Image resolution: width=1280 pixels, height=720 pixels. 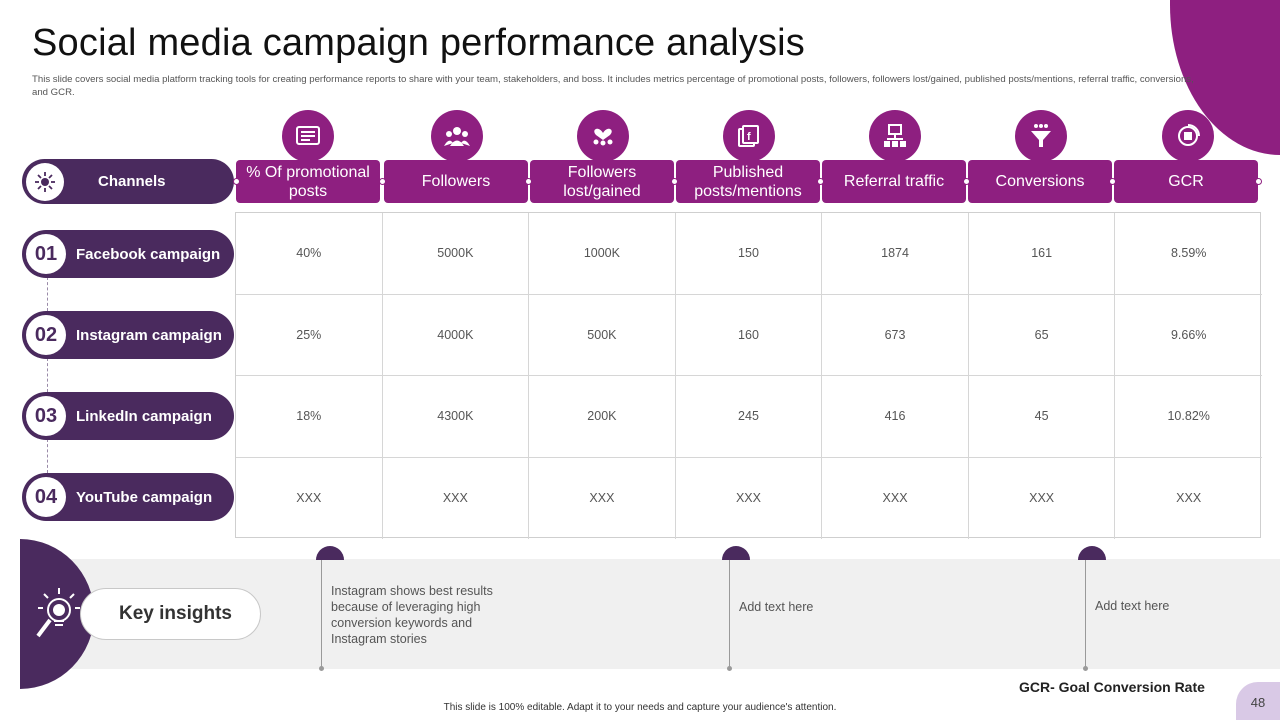 What do you see at coordinates (46, 416) in the screenshot?
I see `row-number: 03` at bounding box center [46, 416].